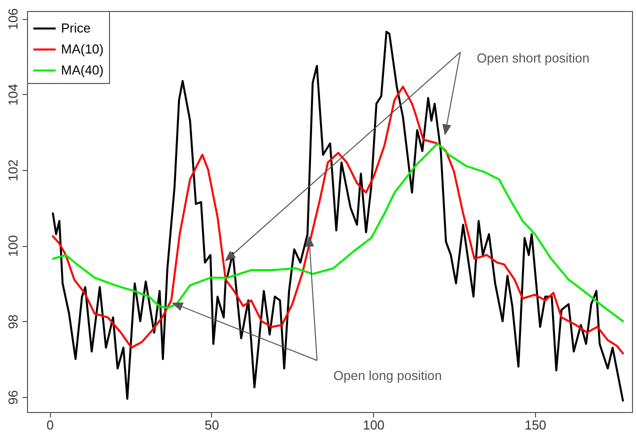 This screenshot has width=636, height=438. Describe the element at coordinates (82, 49) in the screenshot. I see `legend-label: MA(10)` at that location.